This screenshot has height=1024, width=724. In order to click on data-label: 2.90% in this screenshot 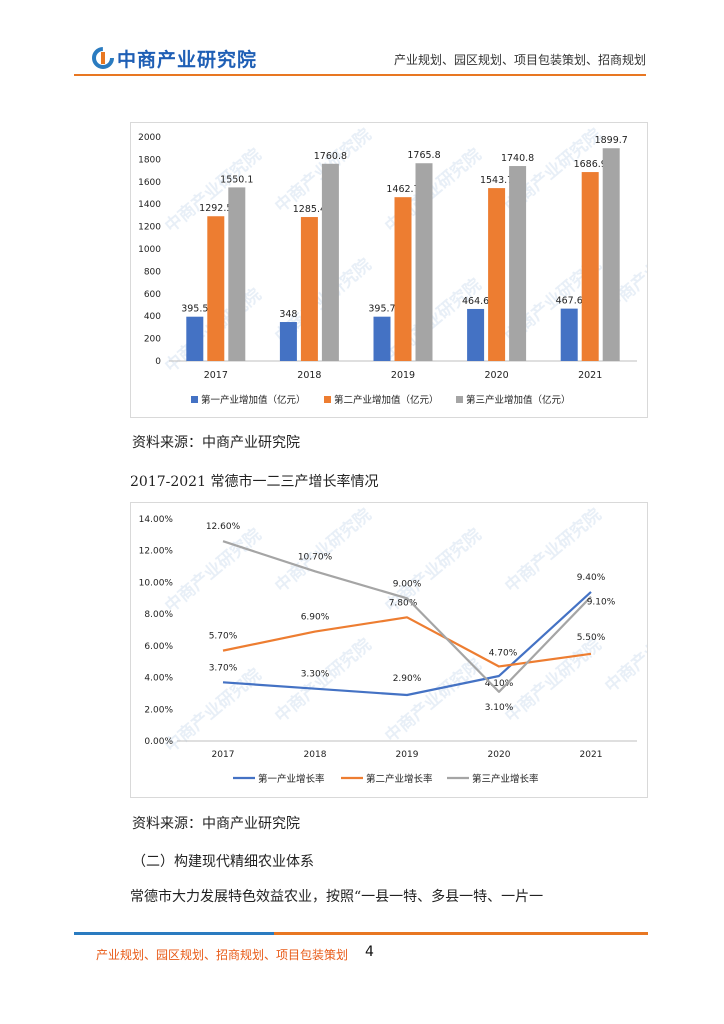, I will do `click(407, 679)`.